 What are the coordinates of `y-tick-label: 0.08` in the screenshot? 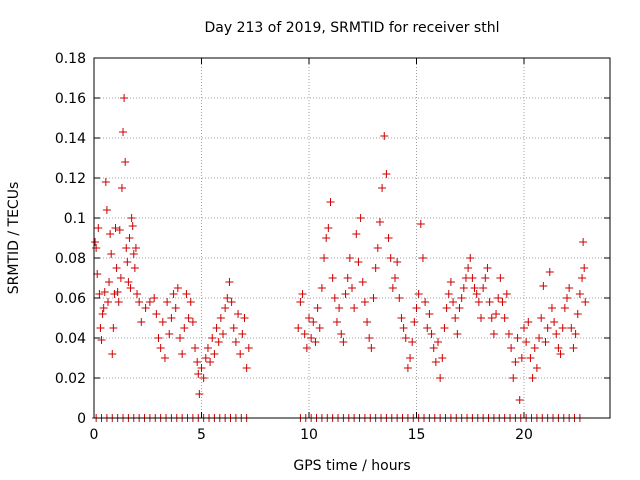 It's located at (70, 259).